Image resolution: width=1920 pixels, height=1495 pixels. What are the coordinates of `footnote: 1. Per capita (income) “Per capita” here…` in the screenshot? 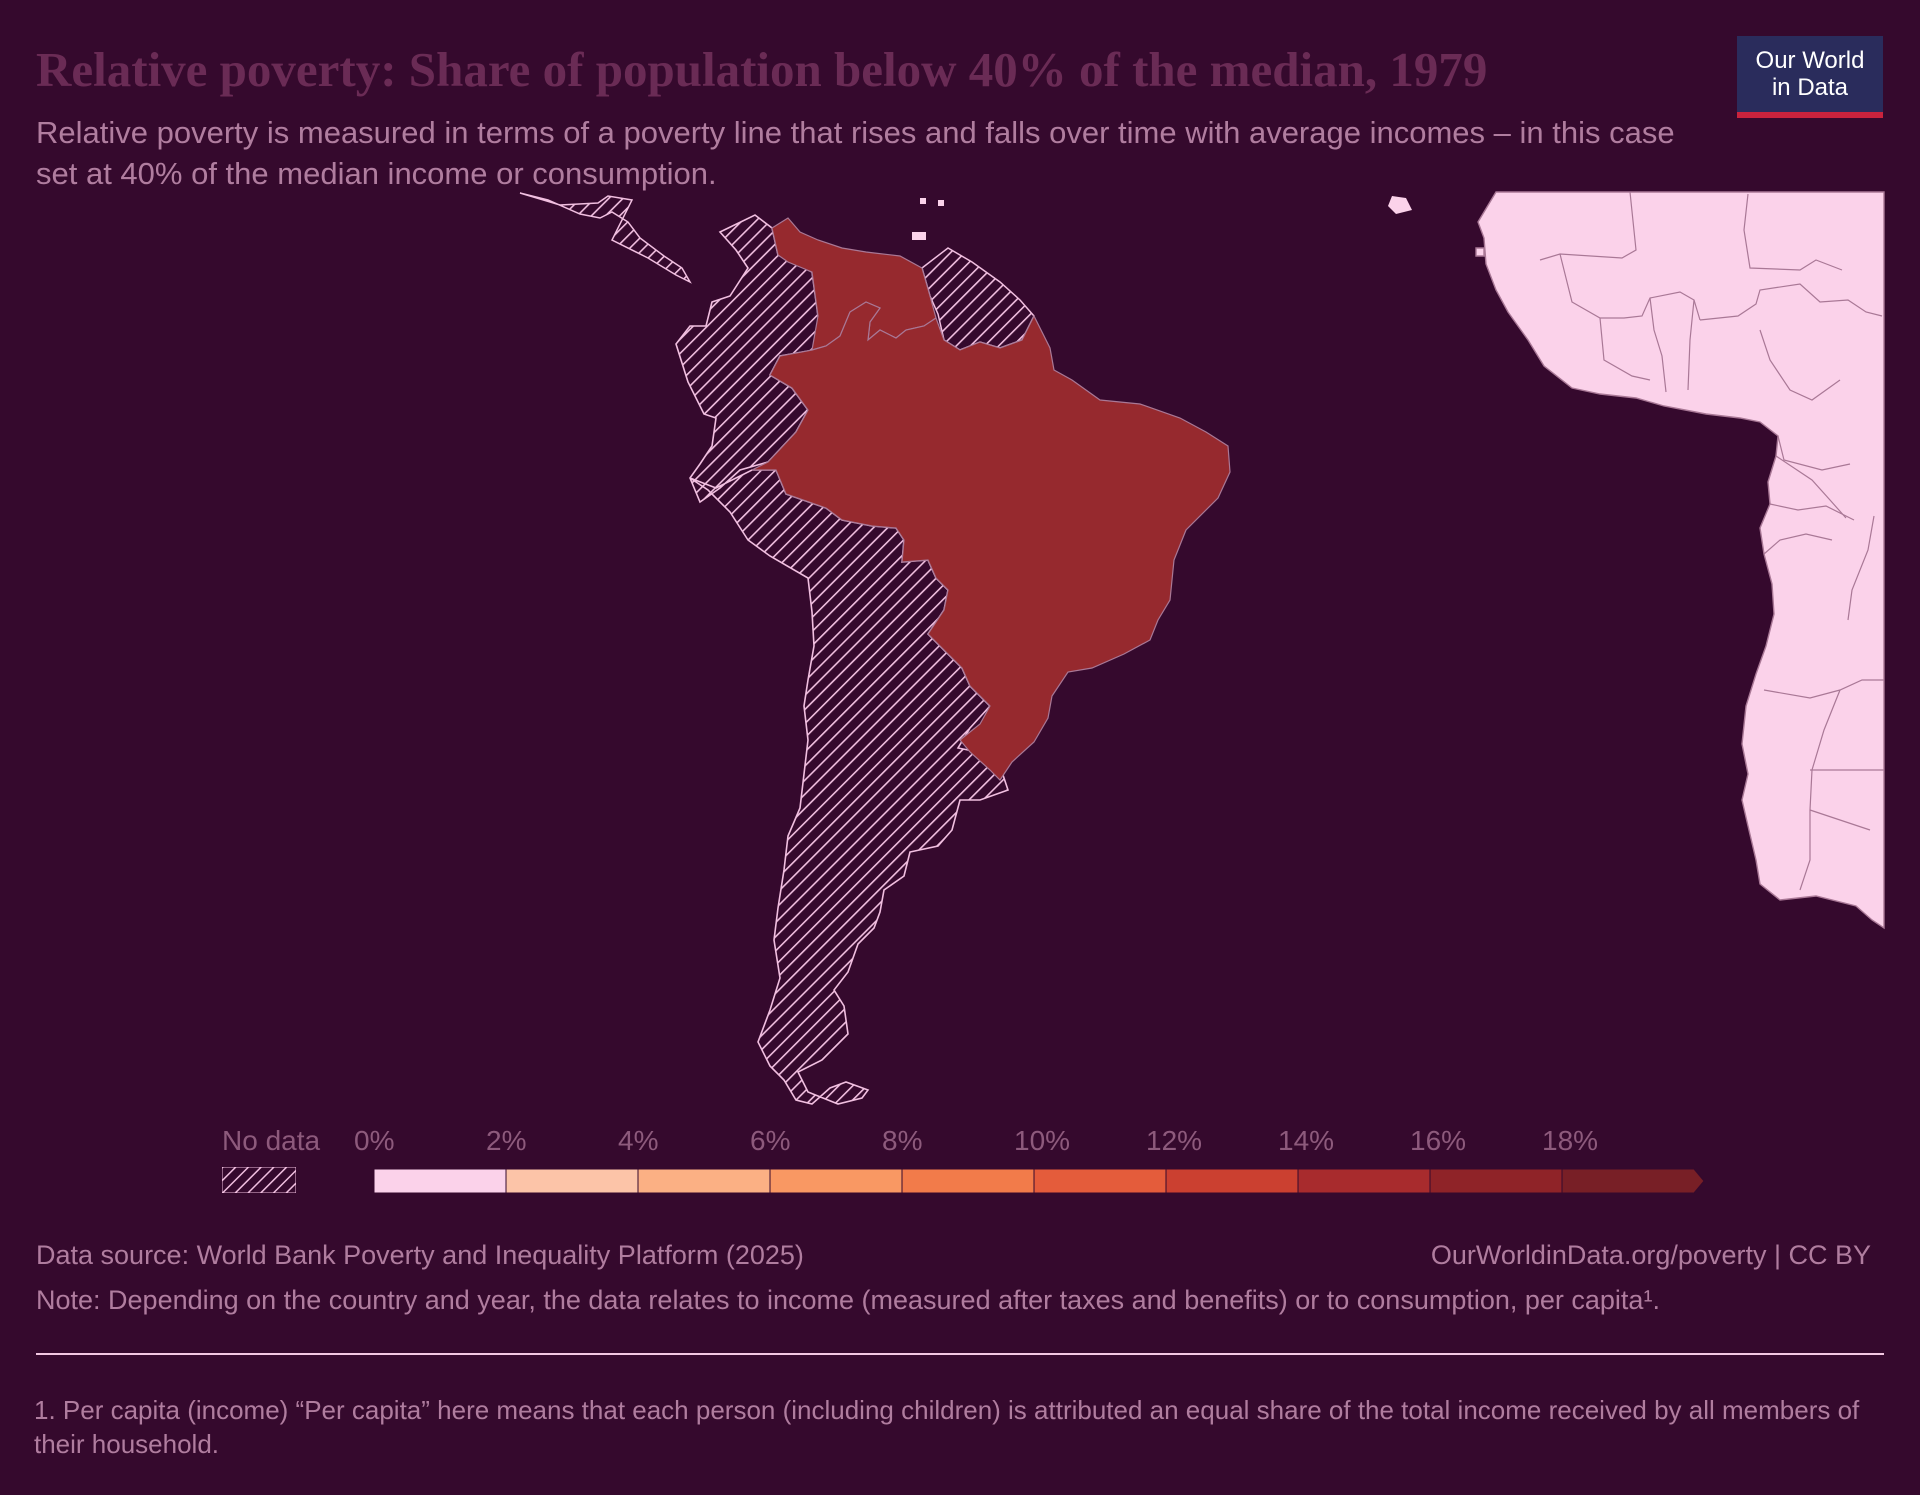 It's located at (947, 1427).